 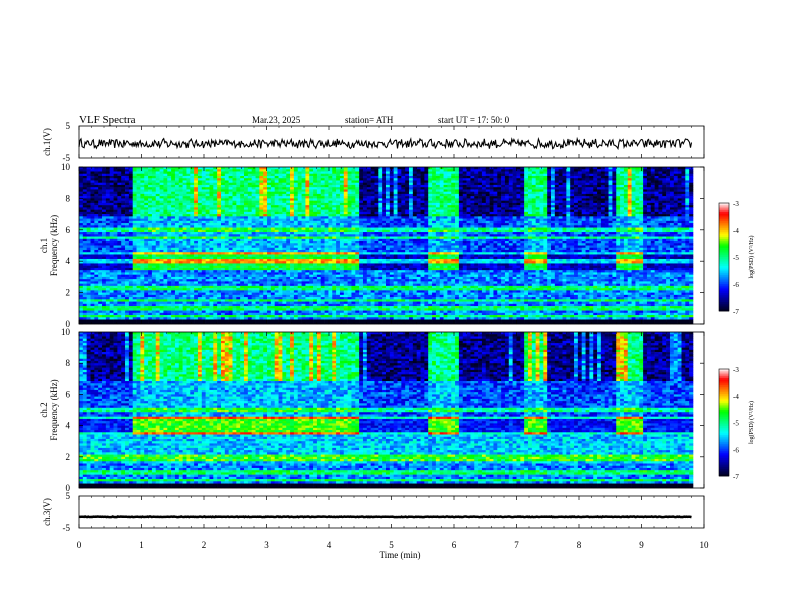 I want to click on x-tick-label: 4, so click(x=329, y=545).